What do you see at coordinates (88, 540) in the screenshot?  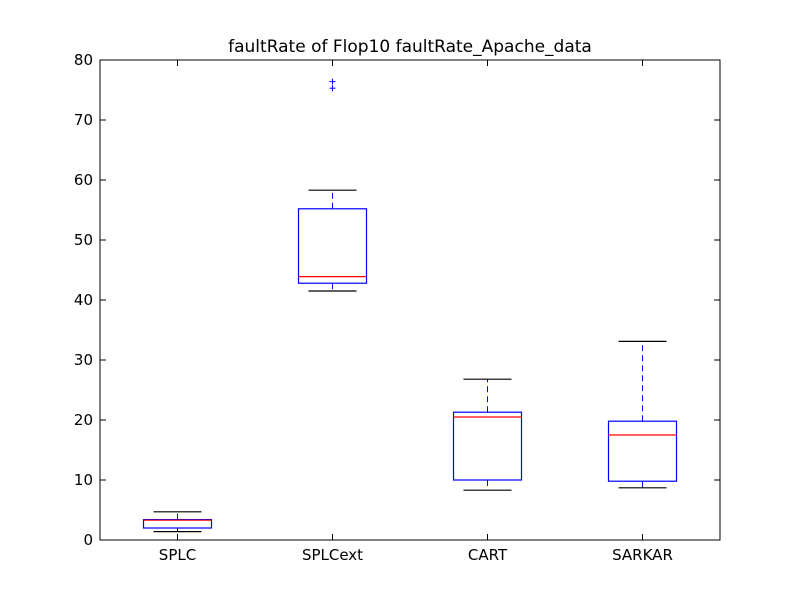 I see `y-tick-label: 0` at bounding box center [88, 540].